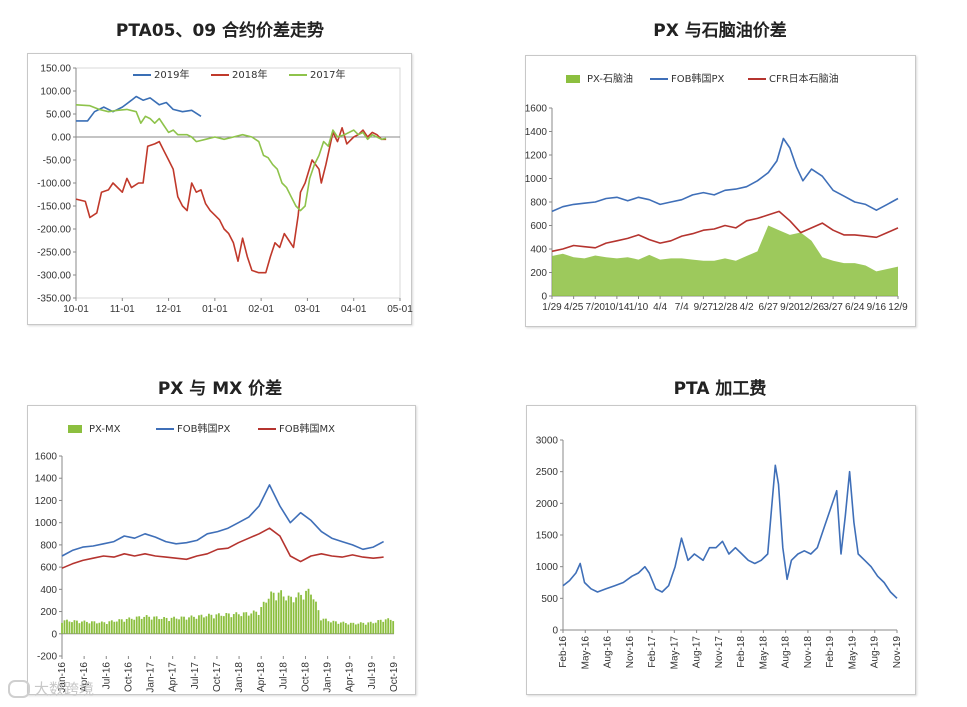 The height and width of the screenshot is (707, 967). What do you see at coordinates (62, 677) in the screenshot?
I see `x-tick-label: Jan-16` at bounding box center [62, 677].